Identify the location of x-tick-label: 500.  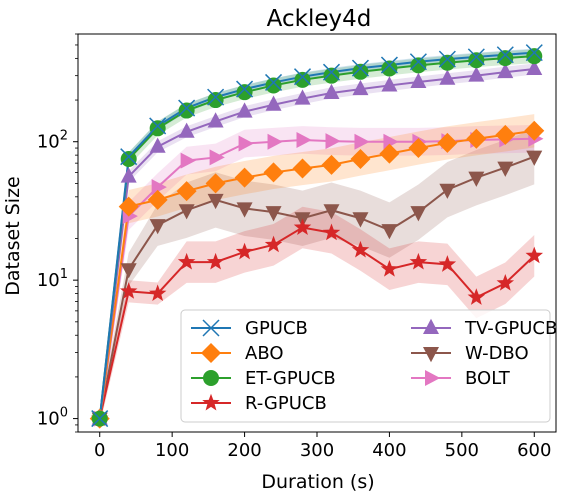
(462, 450).